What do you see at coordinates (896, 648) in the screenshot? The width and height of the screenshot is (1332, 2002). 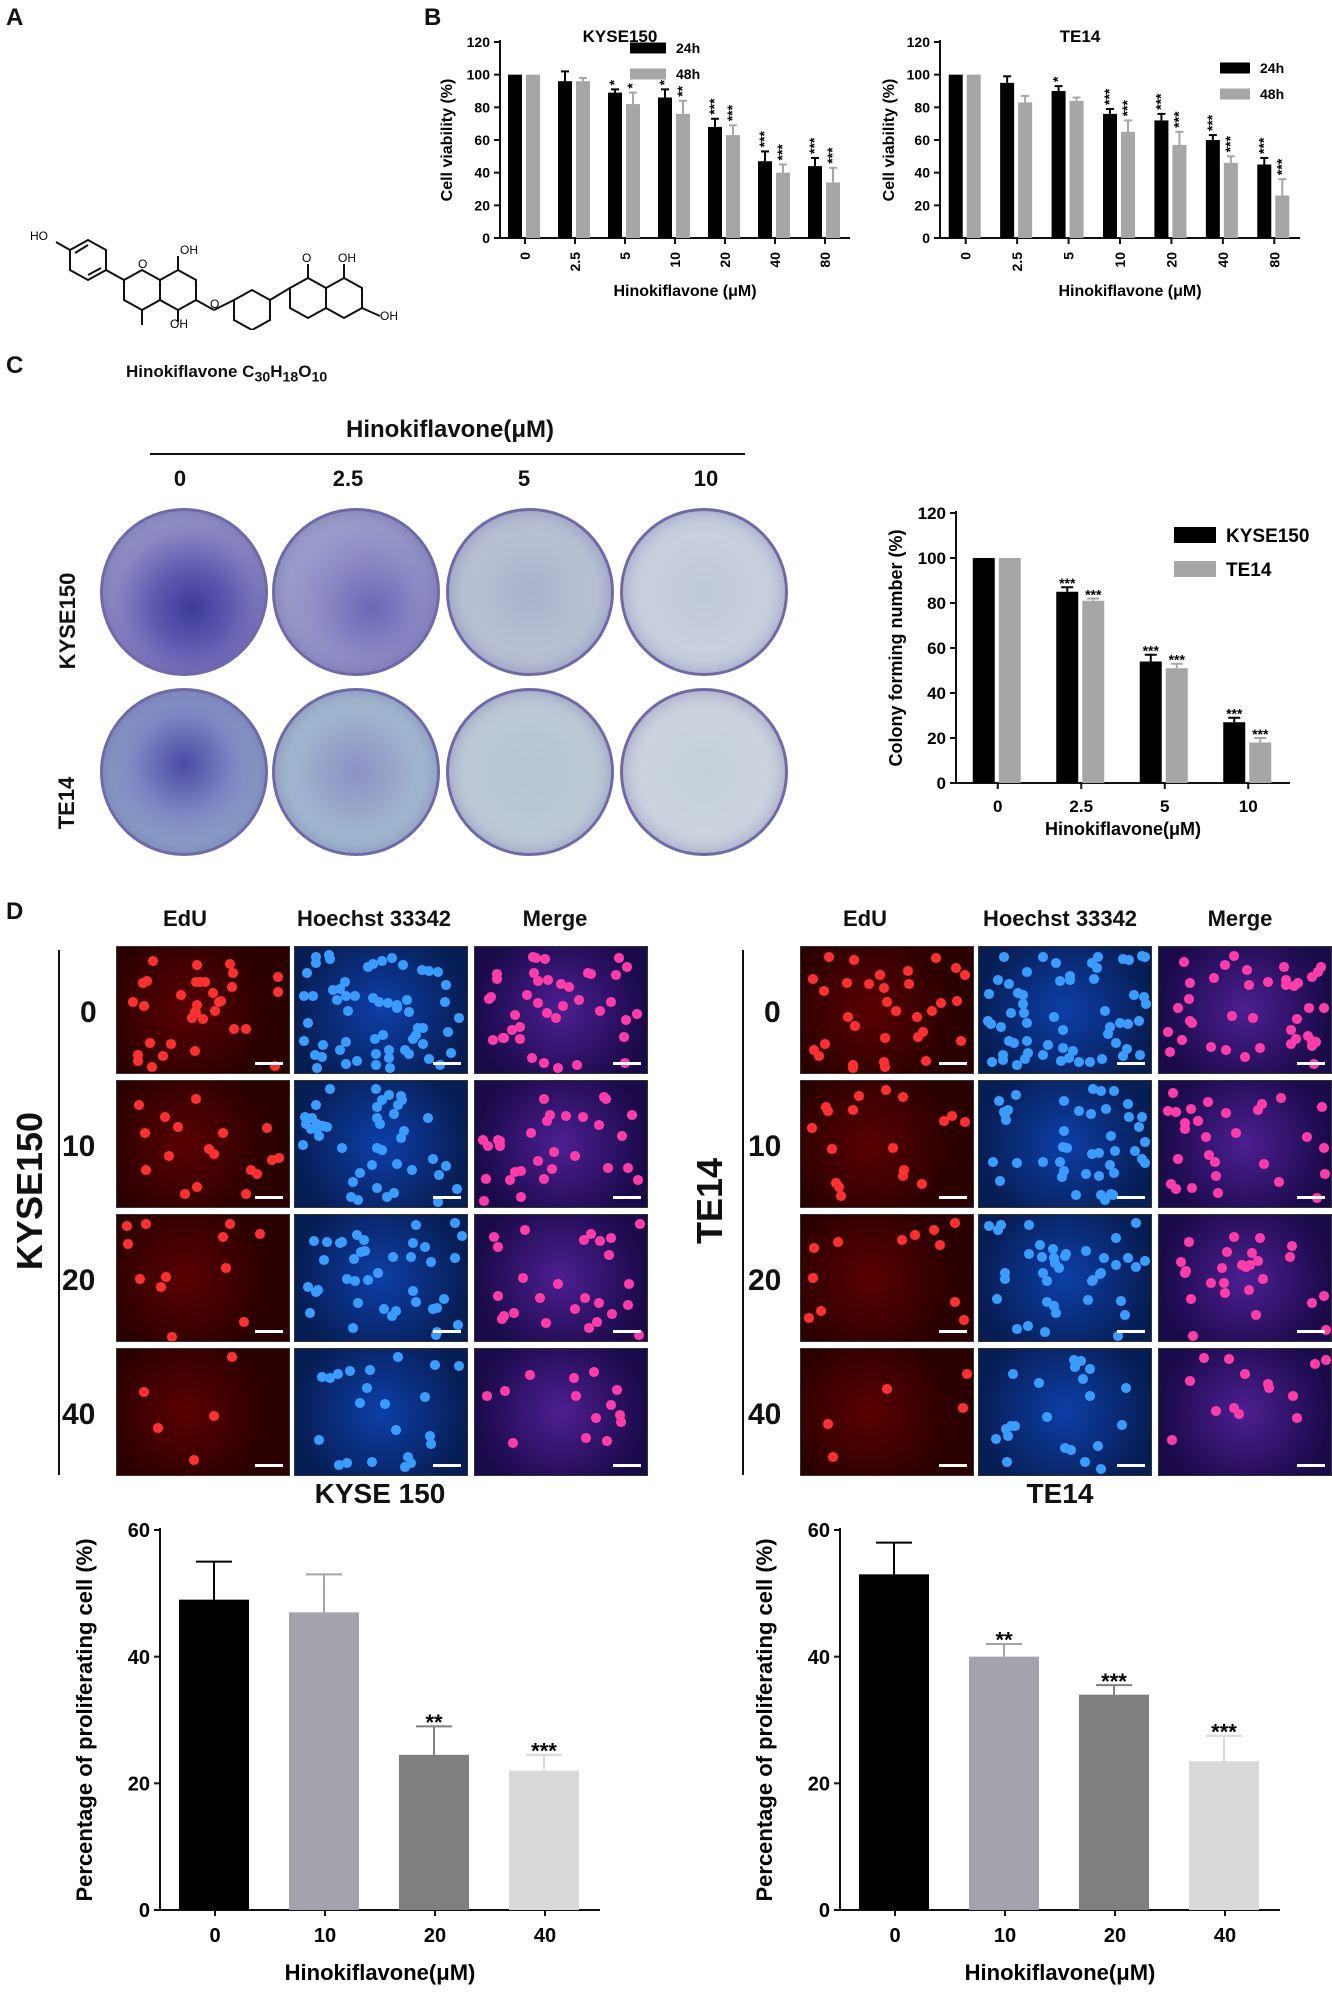 I see `y-axis-label: Colony forming number (%)` at bounding box center [896, 648].